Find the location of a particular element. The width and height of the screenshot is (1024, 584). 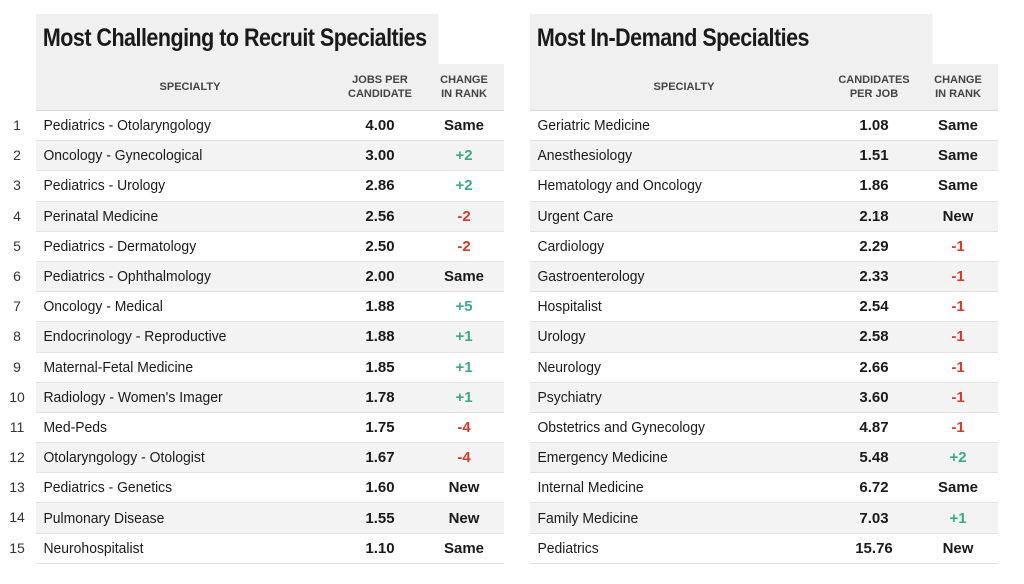

value-cell: 15.76 is located at coordinates (874, 548).